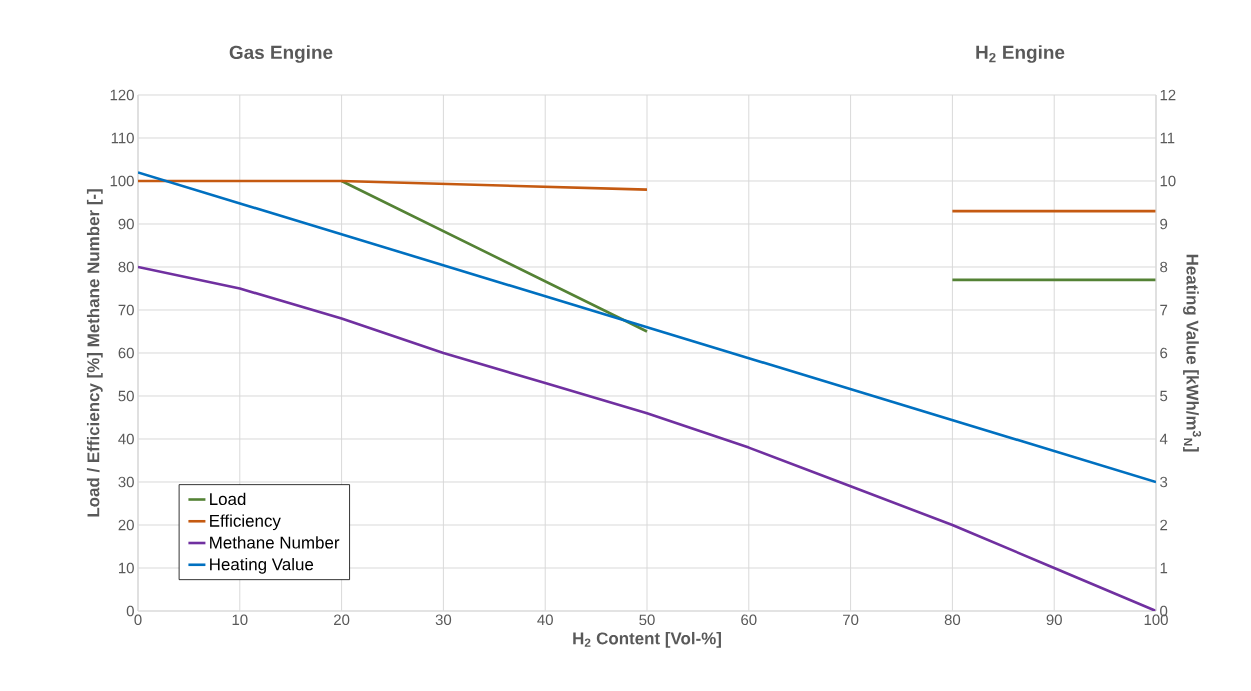  What do you see at coordinates (126, 568) in the screenshot?
I see `y-tick-label: 10` at bounding box center [126, 568].